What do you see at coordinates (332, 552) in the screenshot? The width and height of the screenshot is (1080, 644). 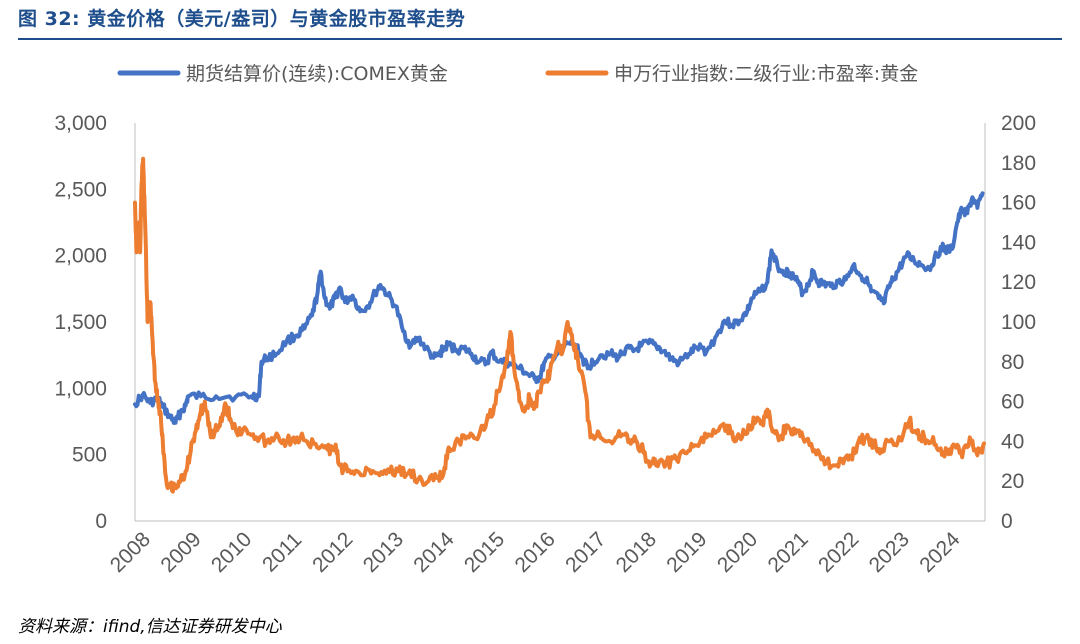 I see `x-tick-label: 2012` at bounding box center [332, 552].